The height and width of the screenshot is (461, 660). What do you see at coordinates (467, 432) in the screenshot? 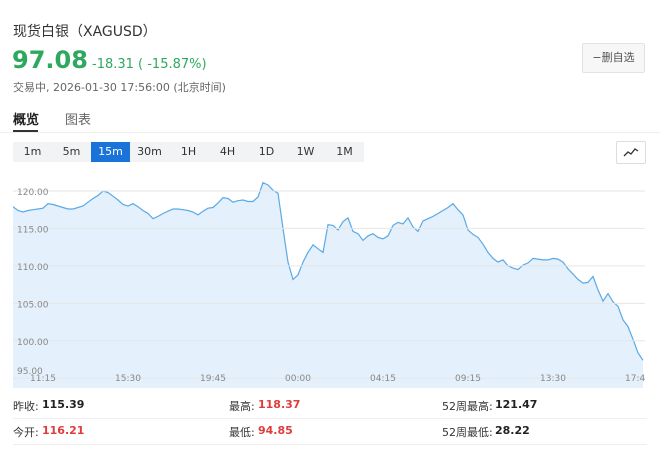
I see `stat-label: 52周最低:` at bounding box center [467, 432].